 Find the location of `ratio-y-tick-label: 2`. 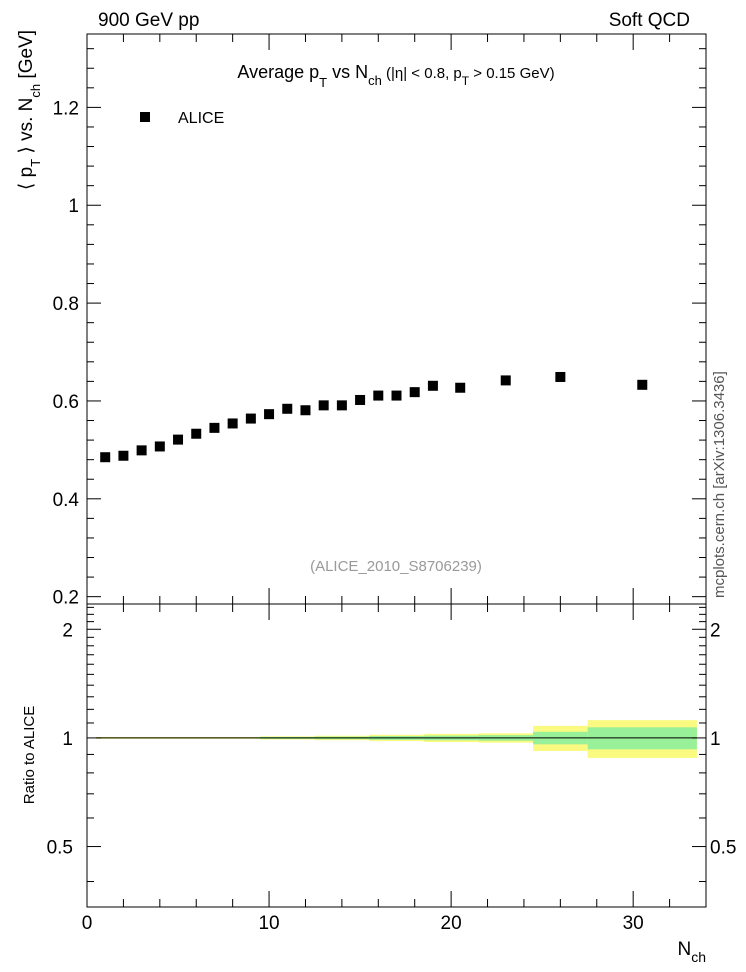

ratio-y-tick-label: 2 is located at coordinates (67, 630).